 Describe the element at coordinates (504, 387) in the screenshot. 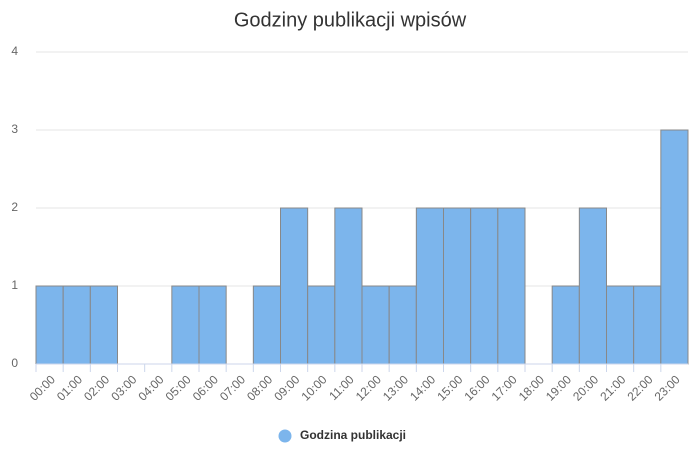

I see `x-tick-label: 17:00` at that location.